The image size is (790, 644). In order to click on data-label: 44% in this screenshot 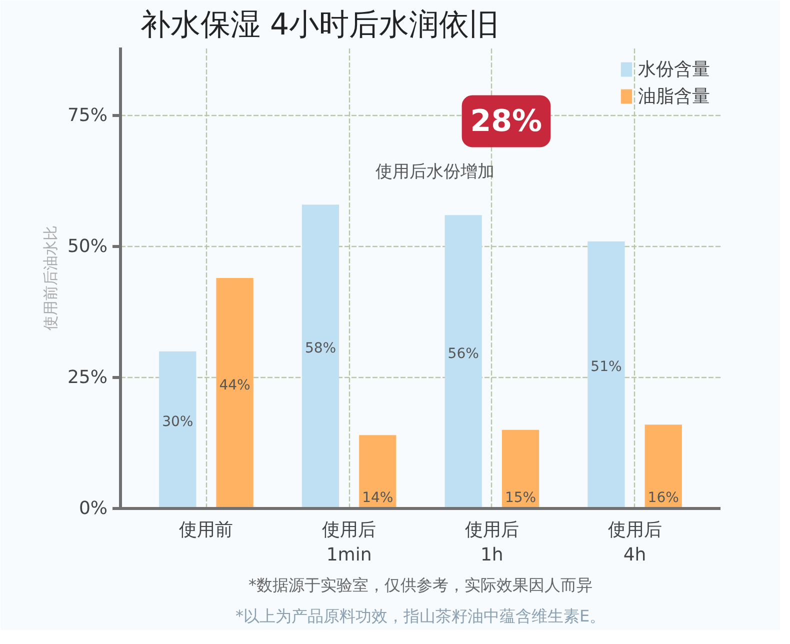, I will do `click(234, 385)`.